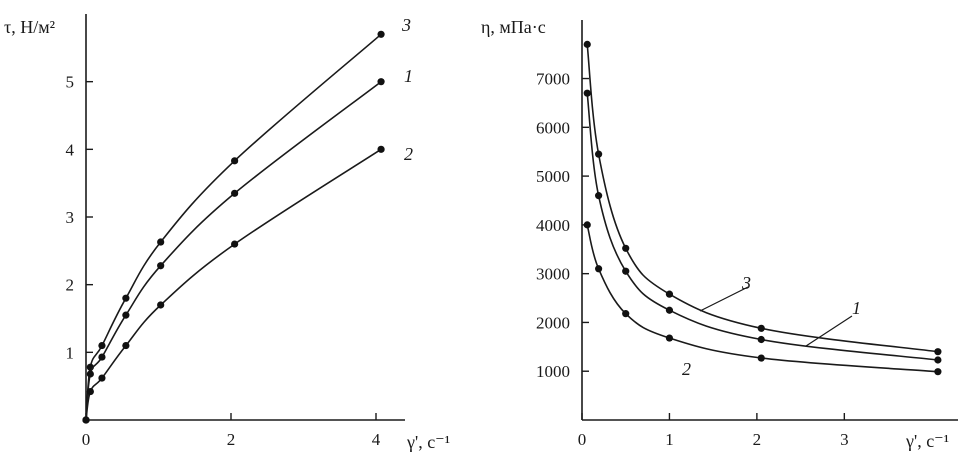 The image size is (962, 460). I want to click on x-tick-label: 1, so click(669, 439).